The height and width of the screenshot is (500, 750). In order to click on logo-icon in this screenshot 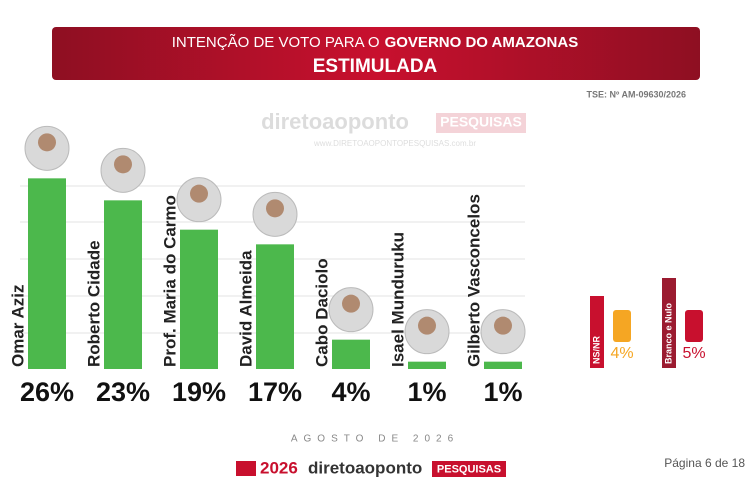, I will do `click(246, 468)`.